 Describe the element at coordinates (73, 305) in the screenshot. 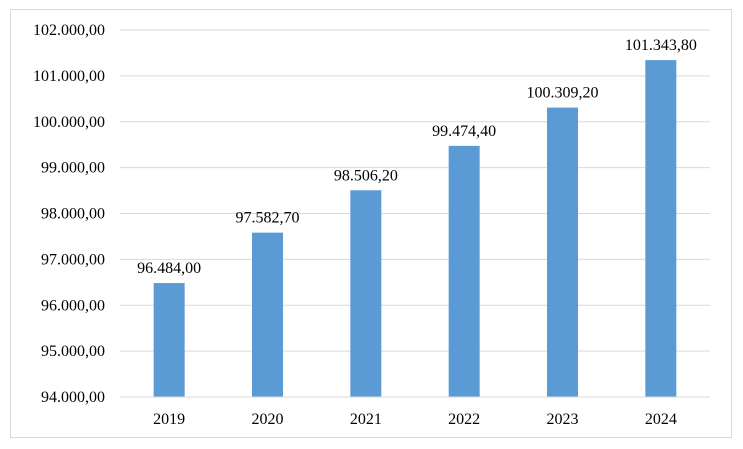

I see `y-tick-label: 96.000,00` at that location.